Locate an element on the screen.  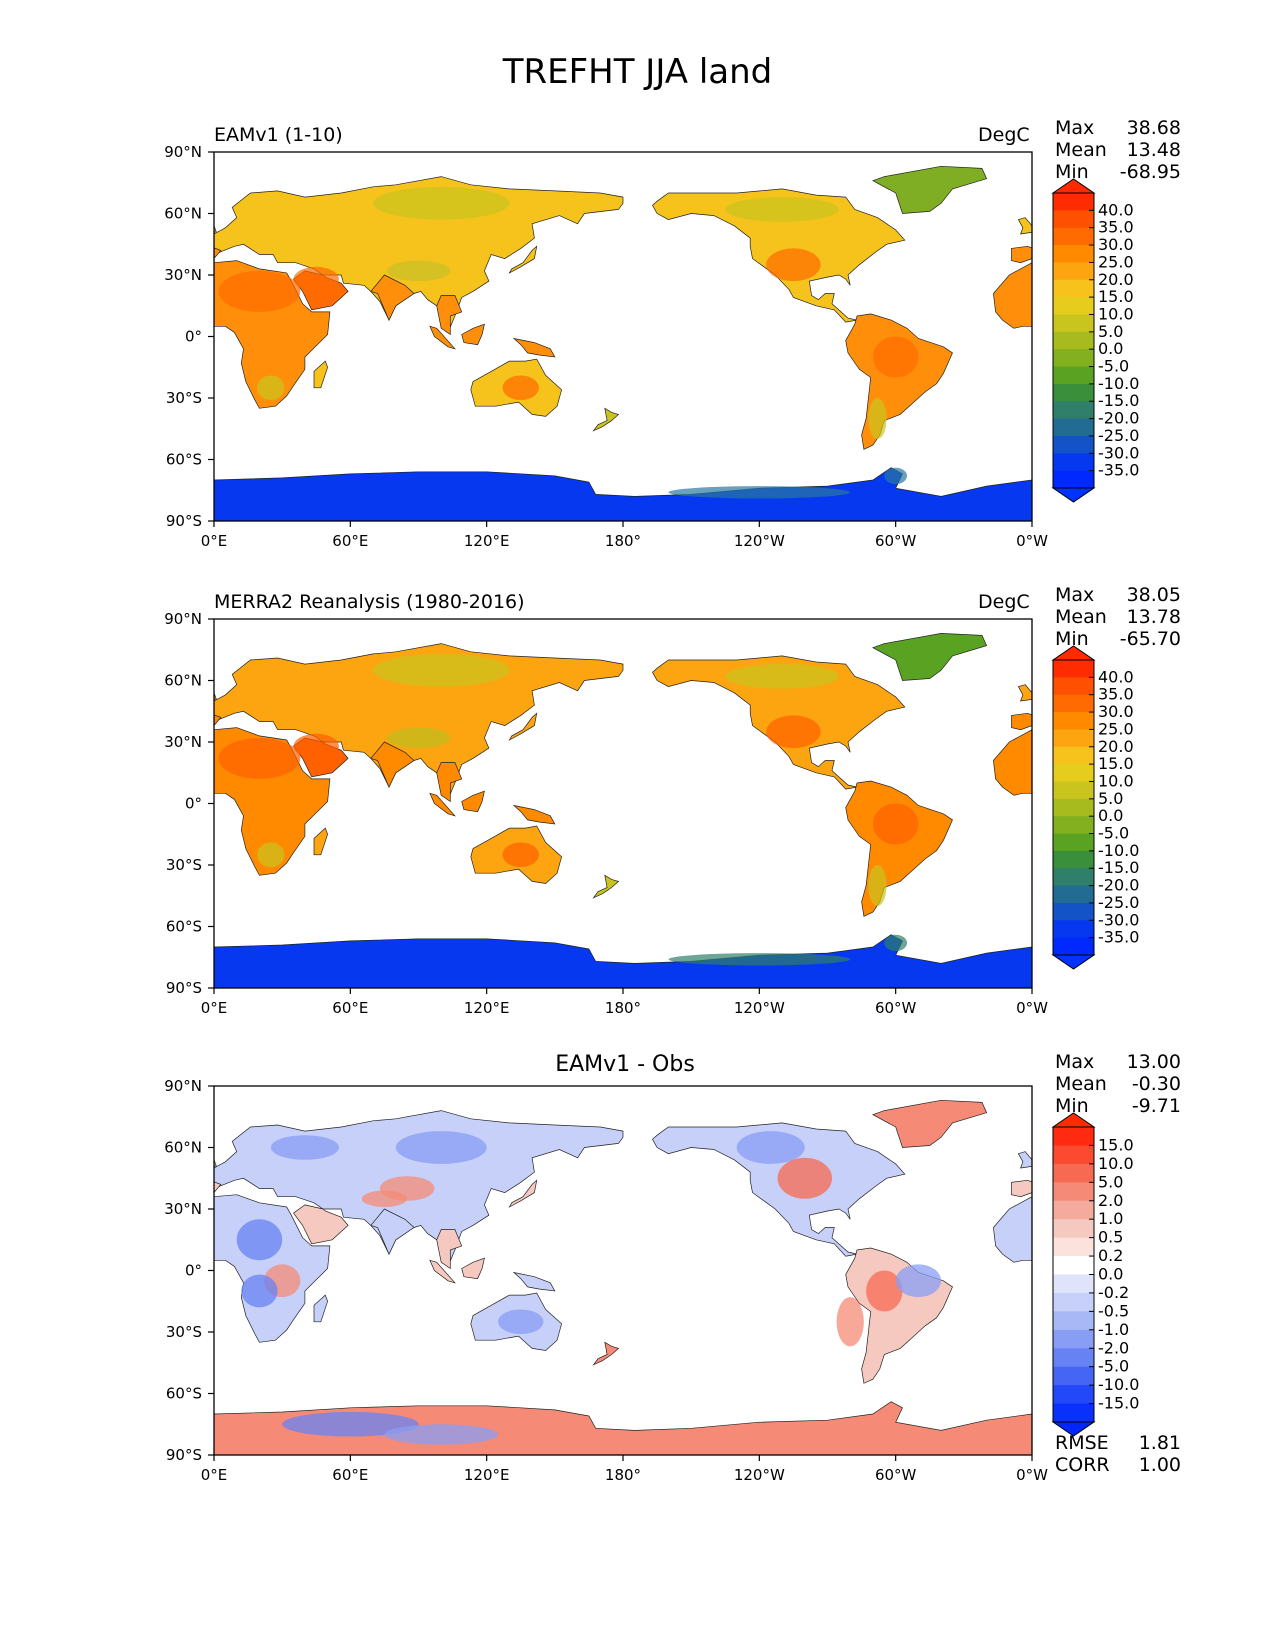
colorbar-label: 0.2 is located at coordinates (1110, 1255).